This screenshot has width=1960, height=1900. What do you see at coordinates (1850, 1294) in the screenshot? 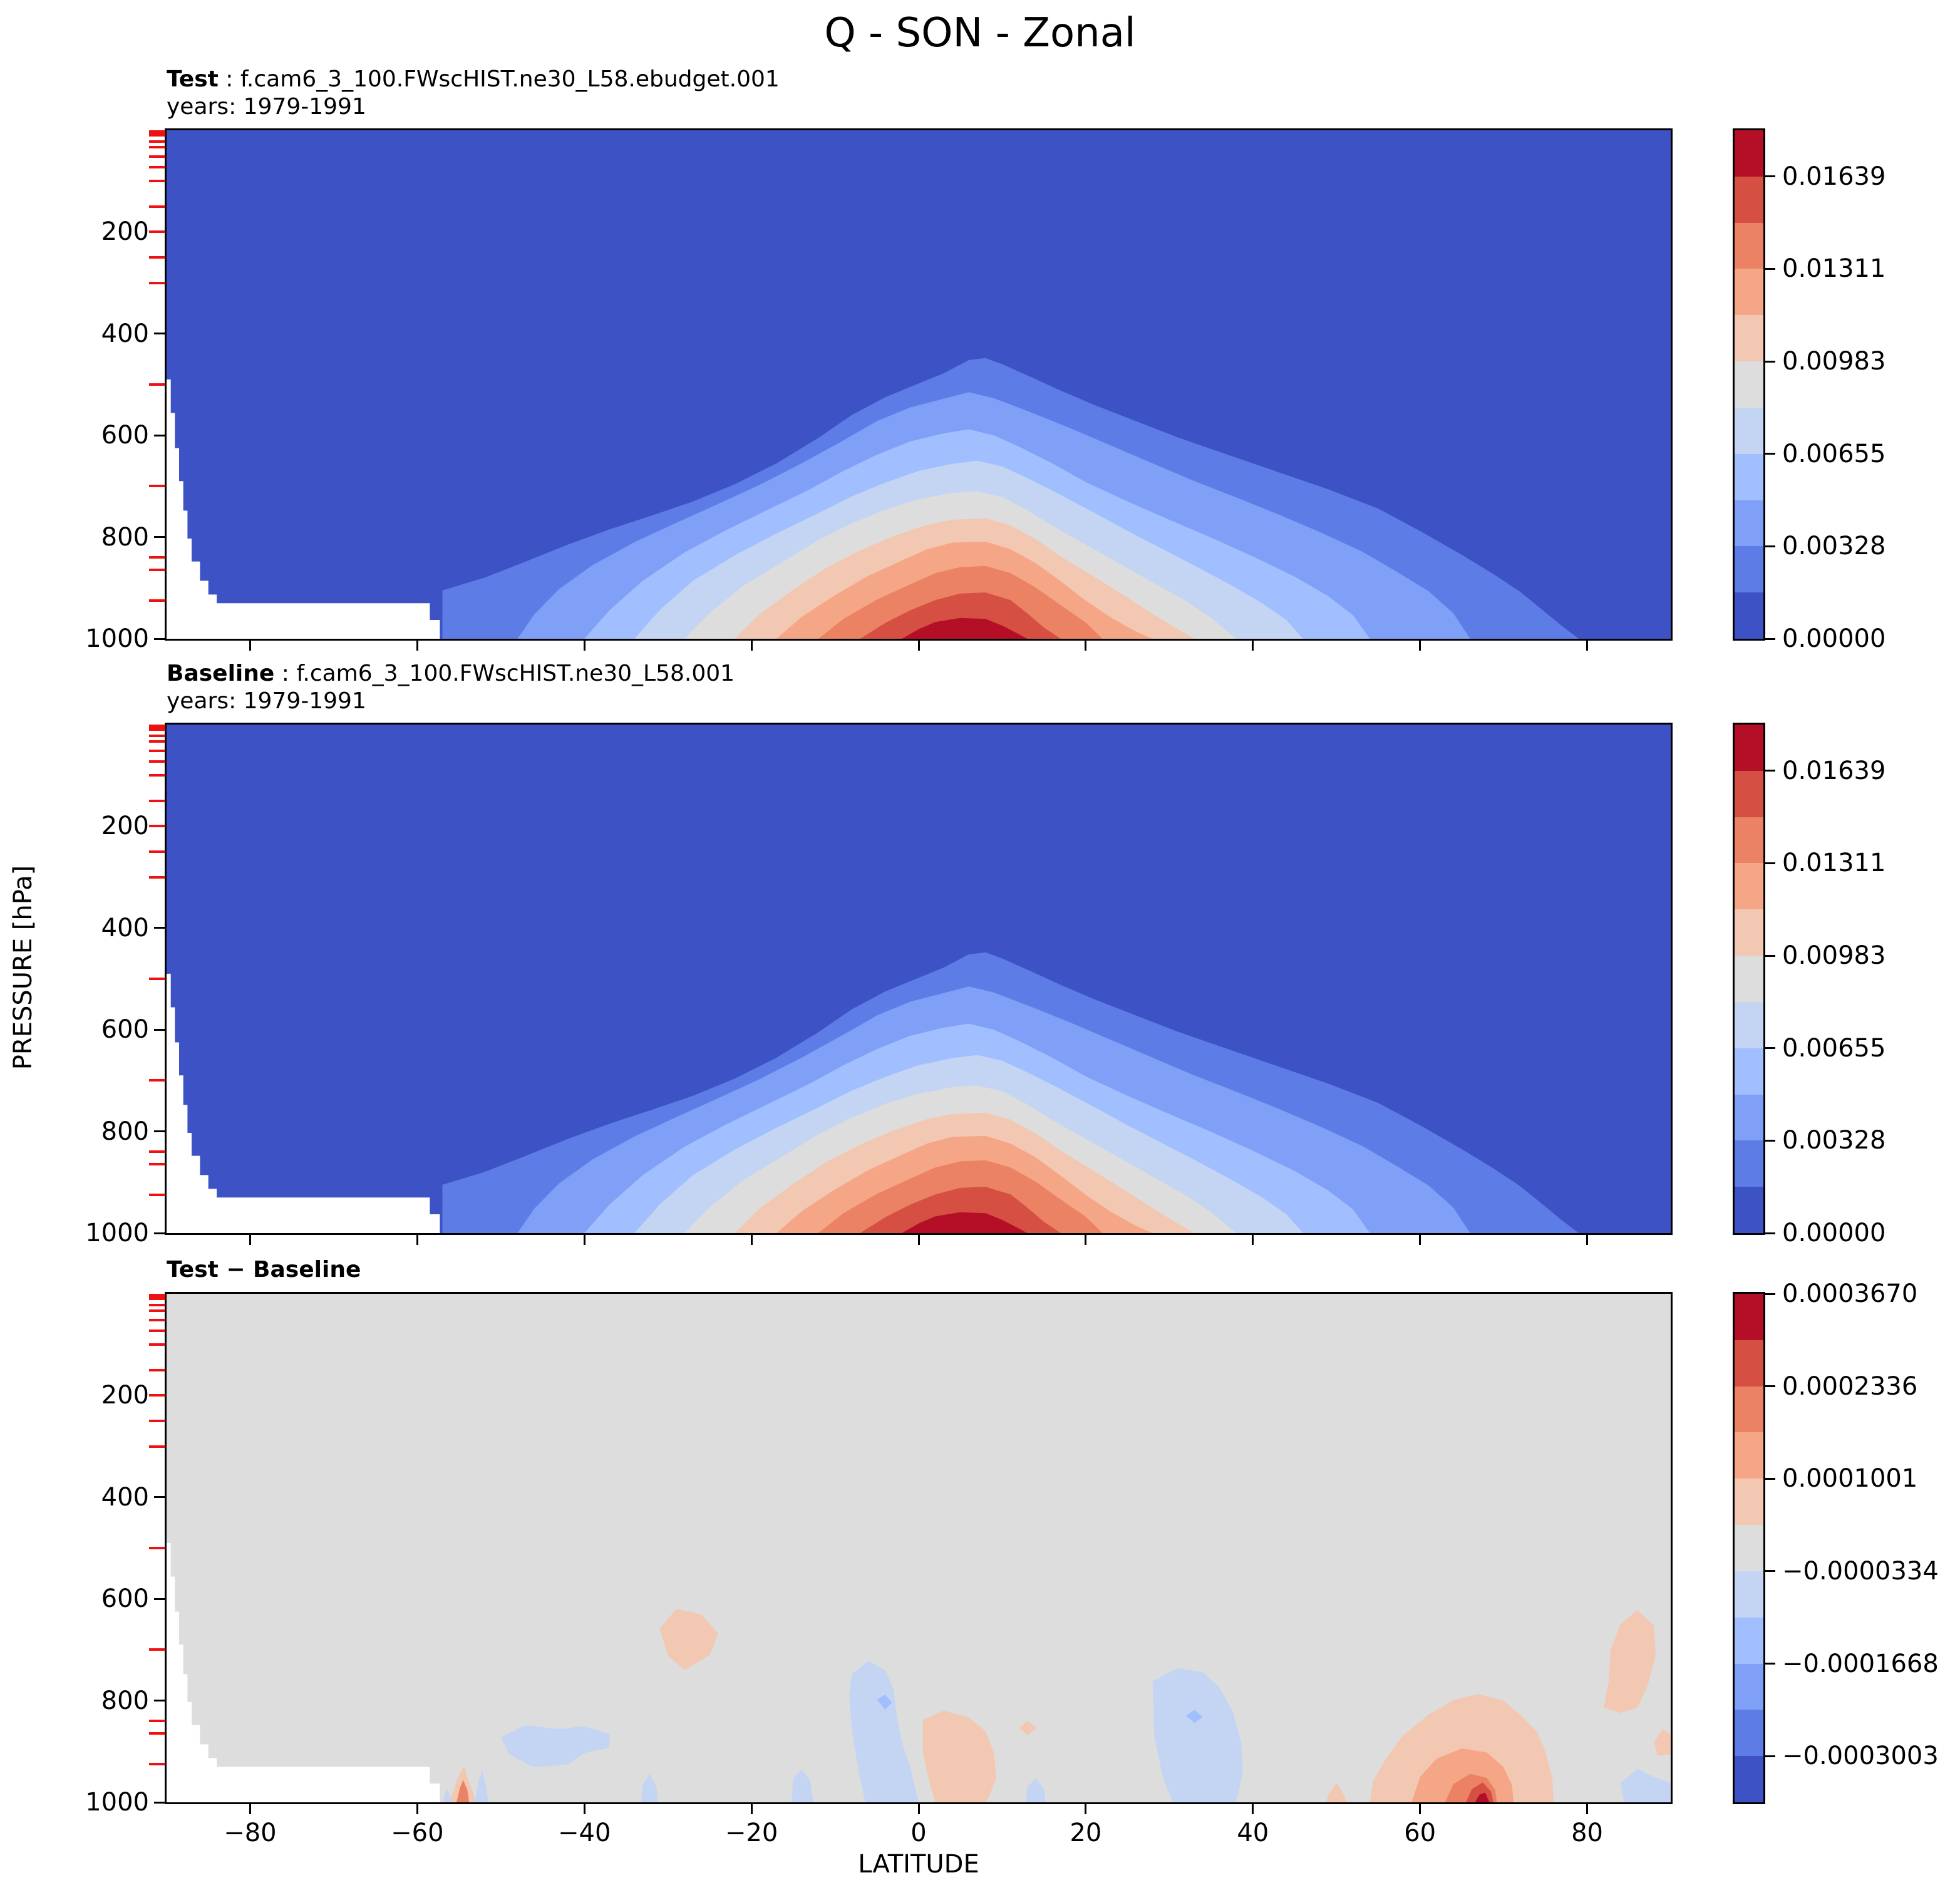
I see `colorbar-tick-label: 0.0003670` at bounding box center [1850, 1294].